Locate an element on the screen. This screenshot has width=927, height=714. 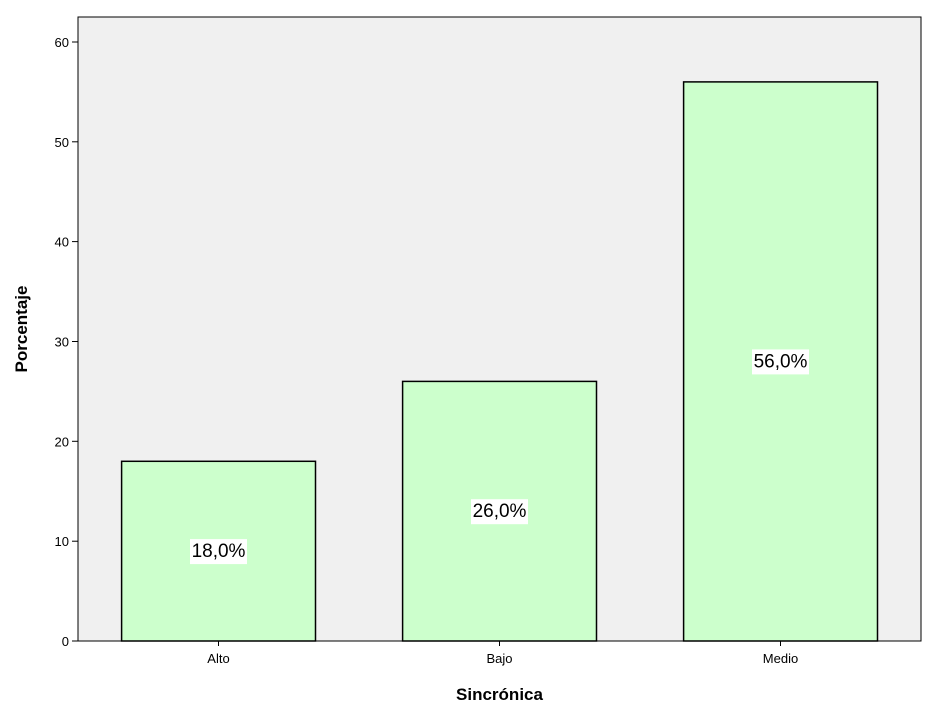
x-axis: Alto Bajo Medio is located at coordinates (502, 653).